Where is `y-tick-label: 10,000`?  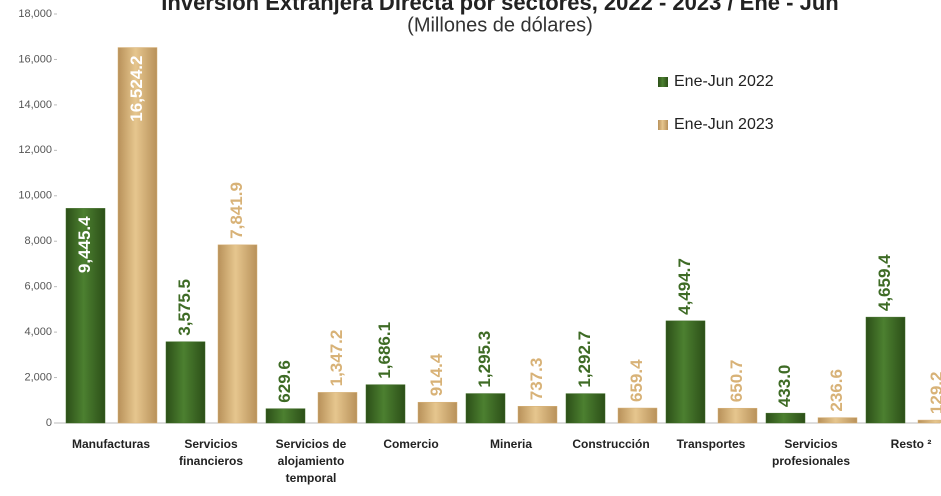 y-tick-label: 10,000 is located at coordinates (35, 196).